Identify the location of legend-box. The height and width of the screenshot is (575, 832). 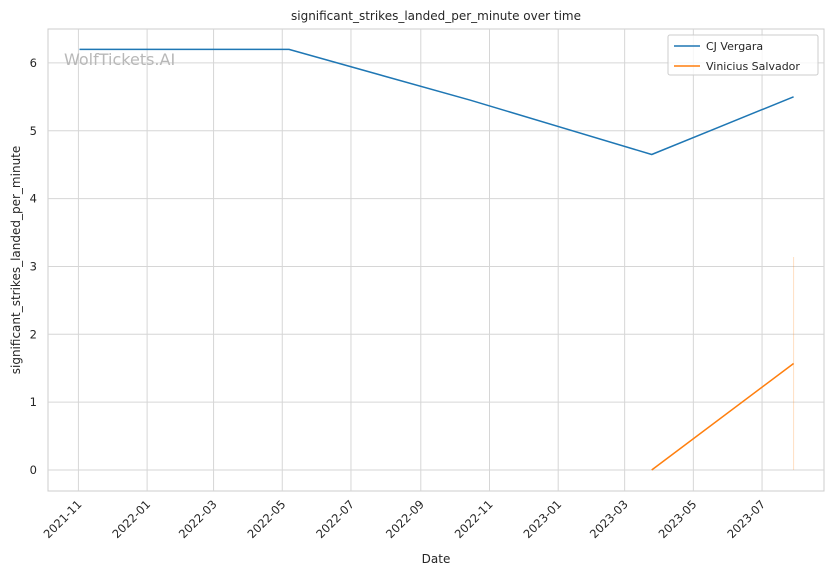
(743, 55).